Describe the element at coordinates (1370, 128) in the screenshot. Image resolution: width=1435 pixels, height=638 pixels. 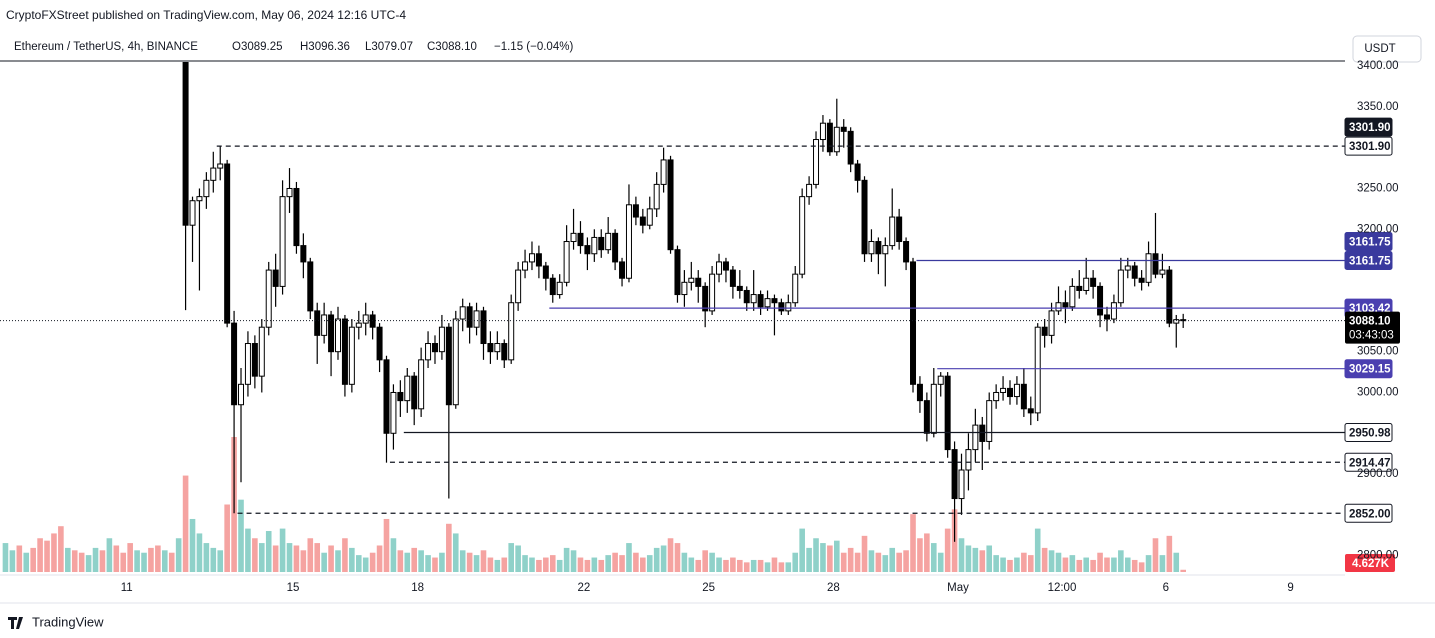
I see `level-alert-tag: 3301.90` at that location.